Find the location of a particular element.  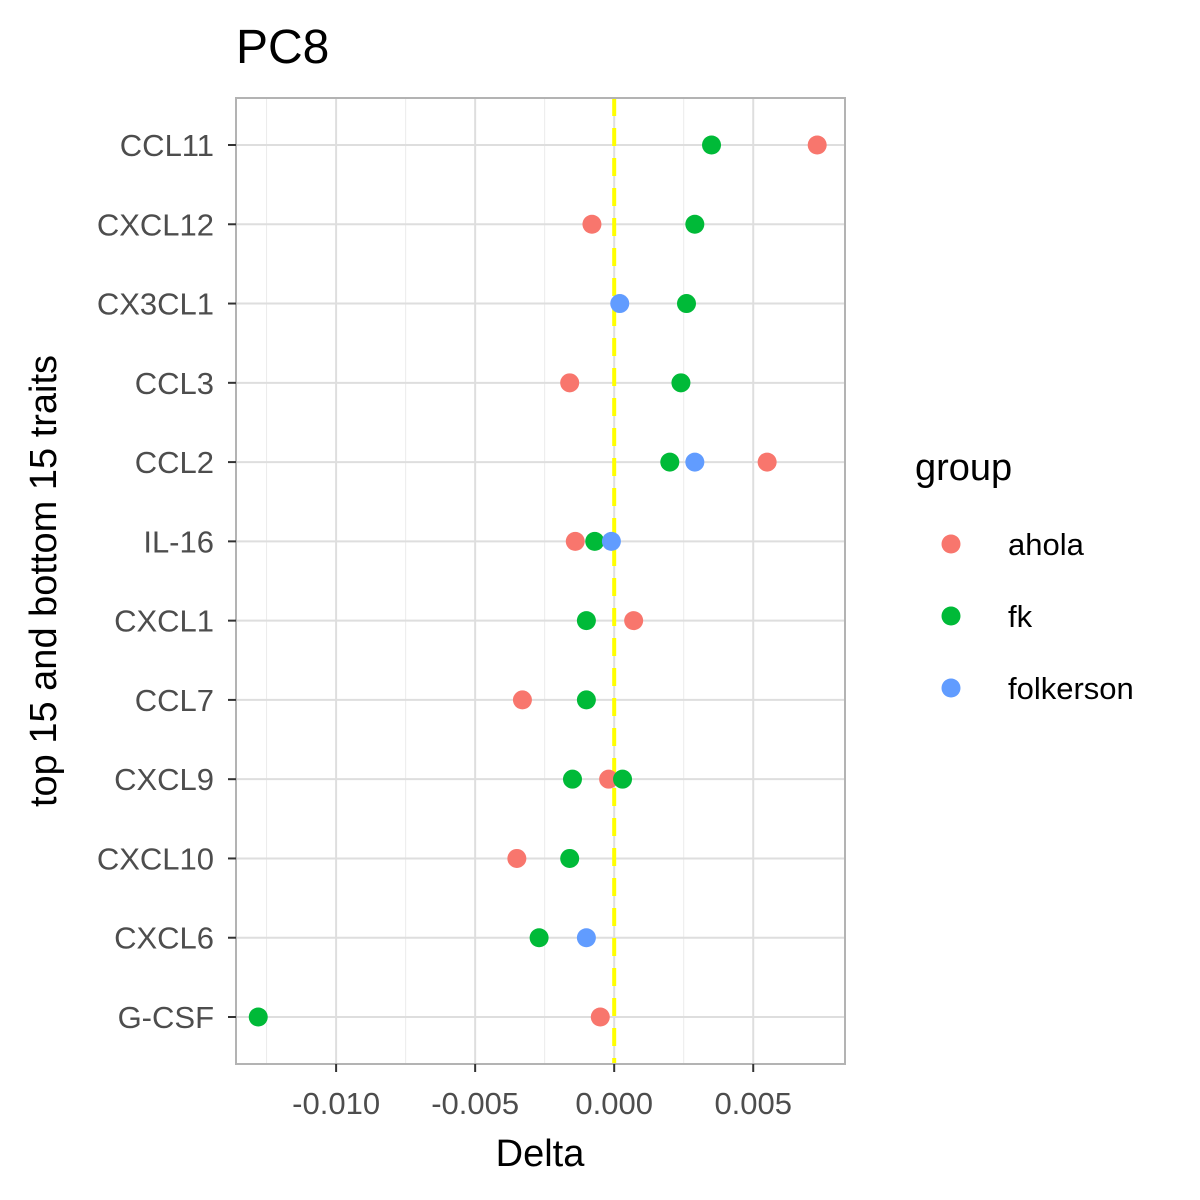

x-axis-label: Delta is located at coordinates (541, 1154).